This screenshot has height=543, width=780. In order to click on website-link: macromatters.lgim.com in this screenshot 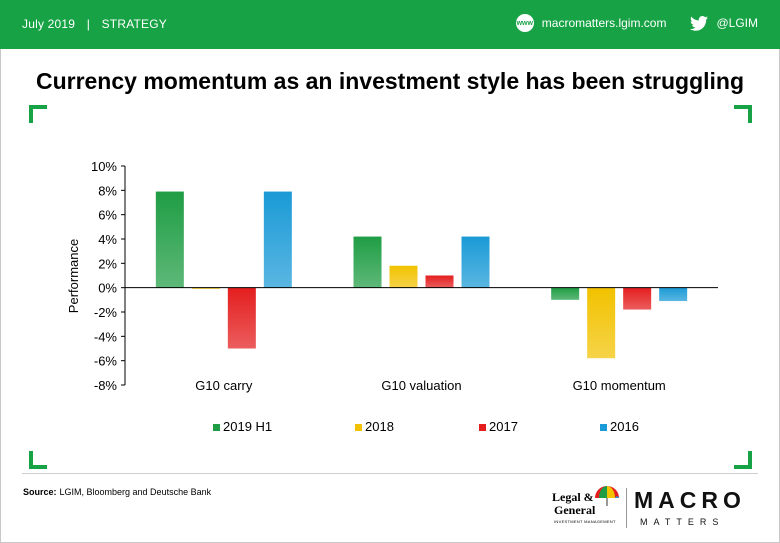, I will do `click(604, 23)`.